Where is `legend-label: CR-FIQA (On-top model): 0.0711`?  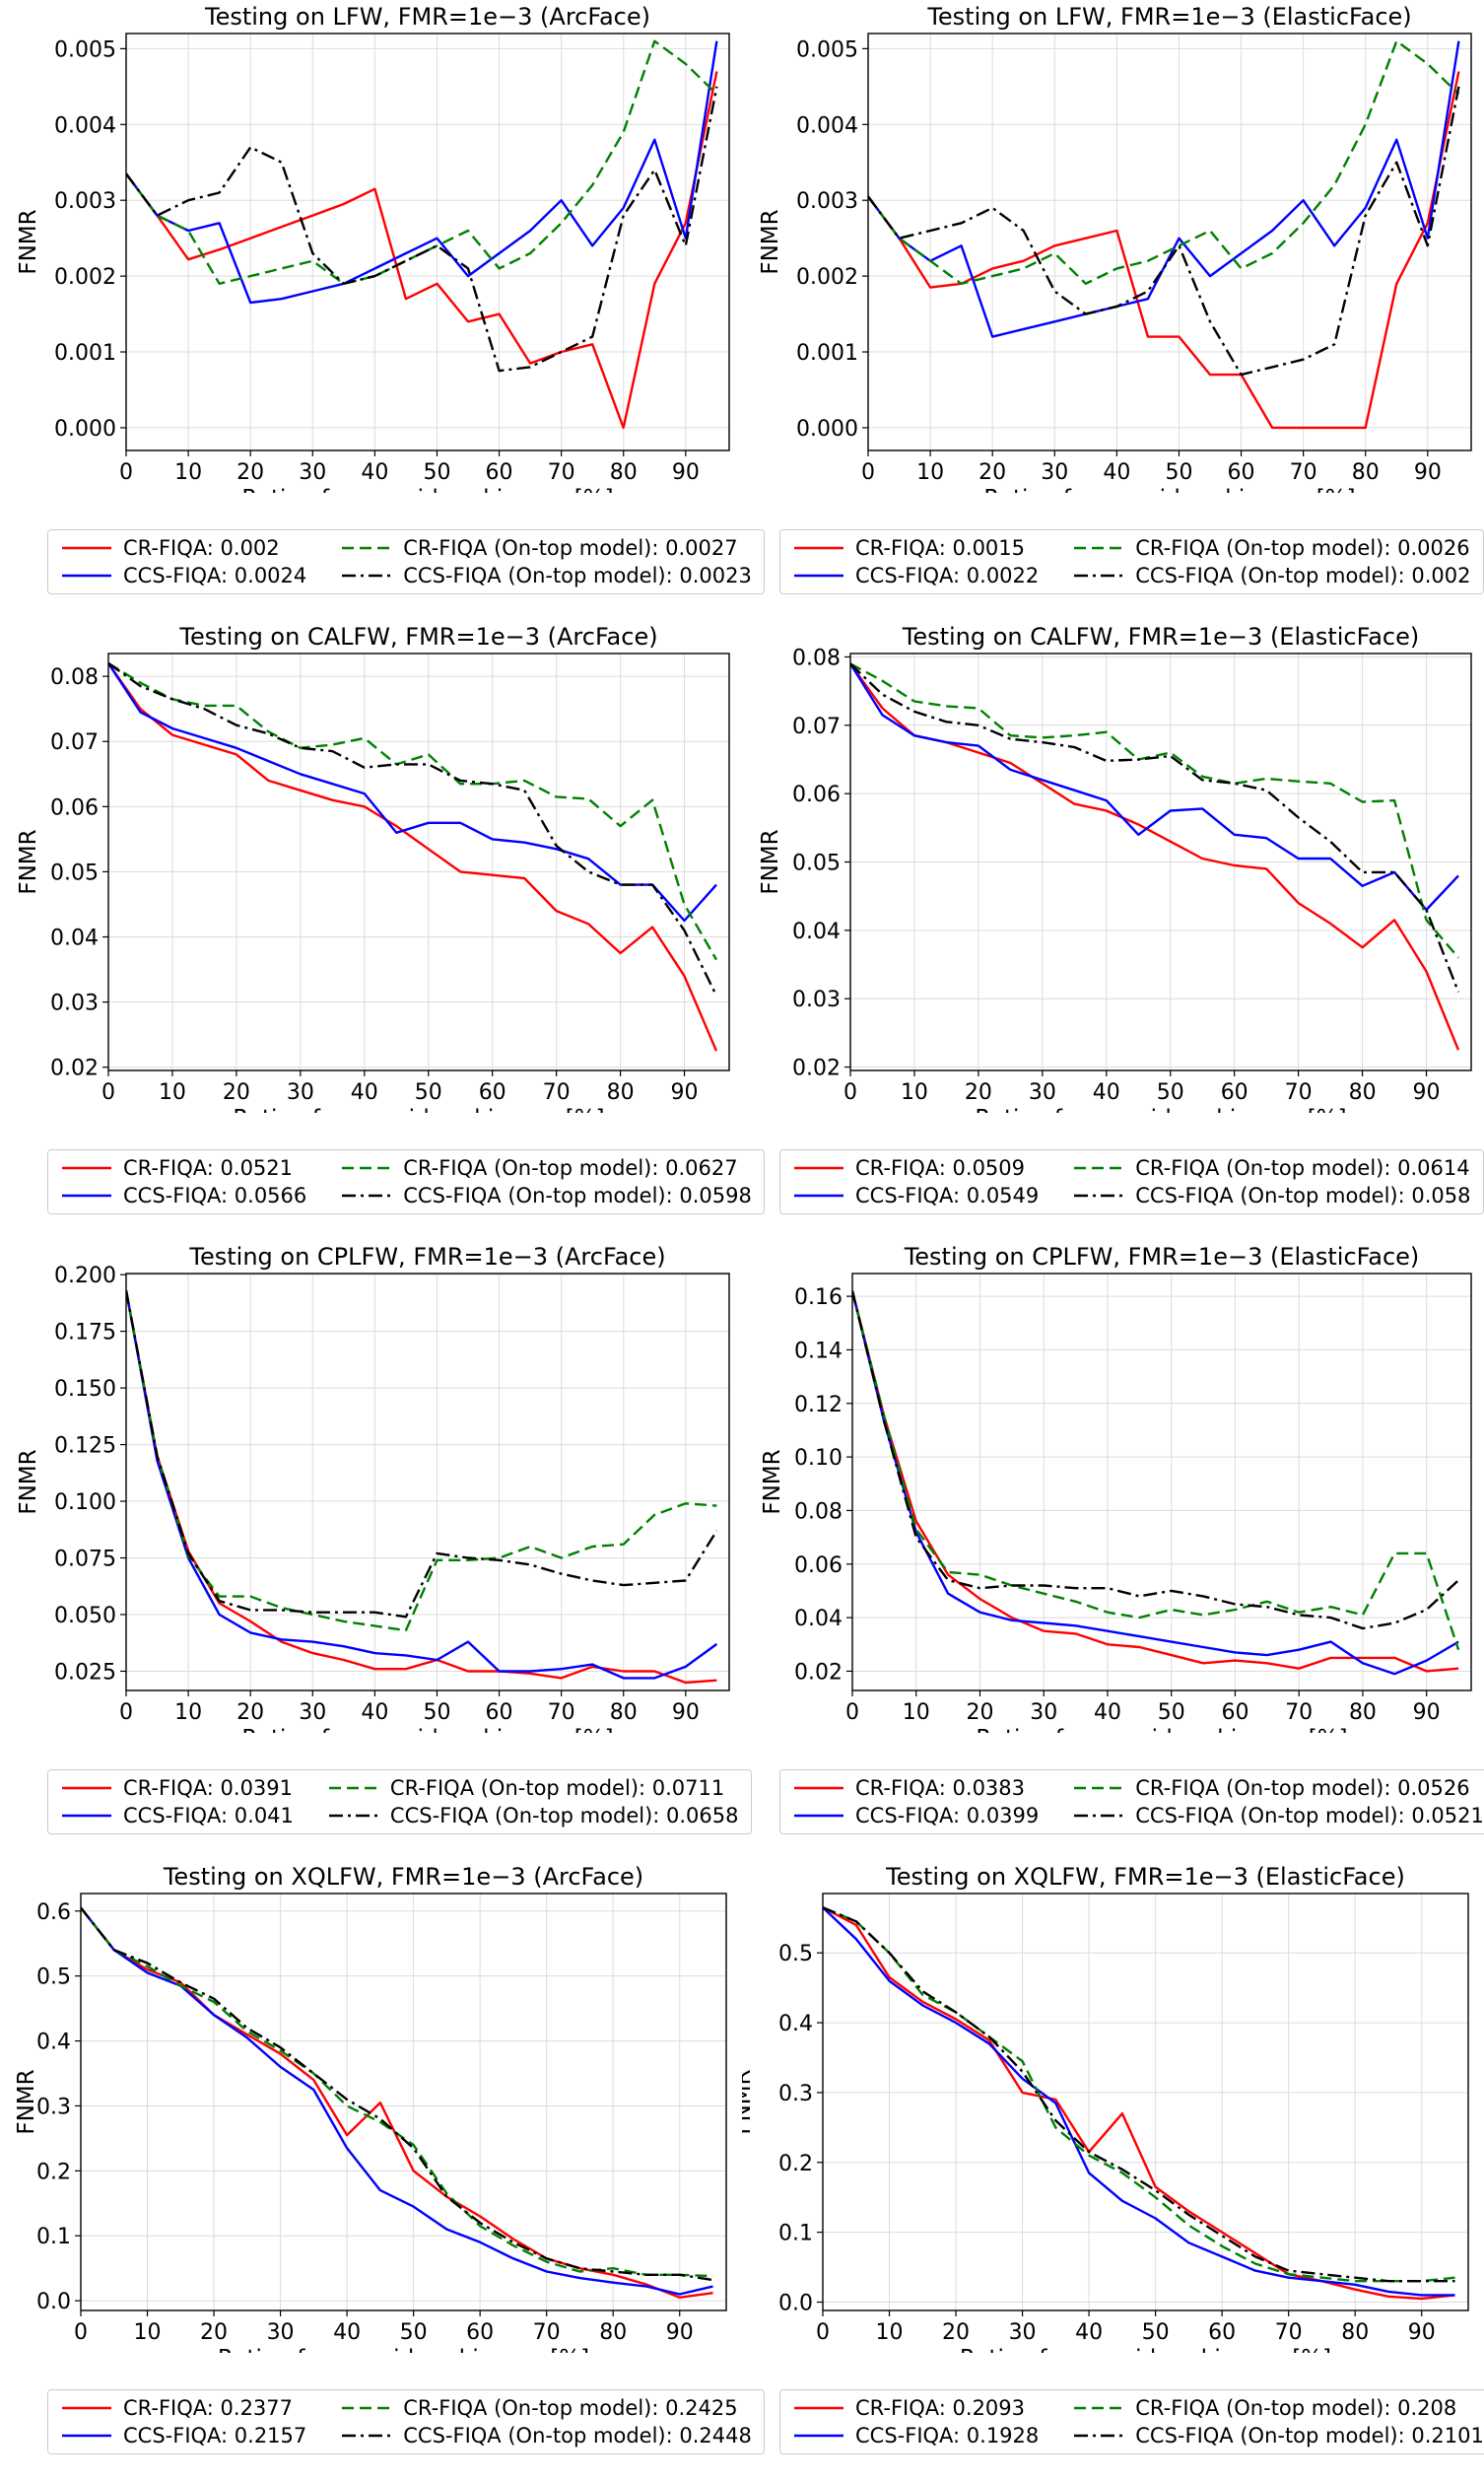
legend-label: CR-FIQA (On-top model): 0.0711 is located at coordinates (557, 1788).